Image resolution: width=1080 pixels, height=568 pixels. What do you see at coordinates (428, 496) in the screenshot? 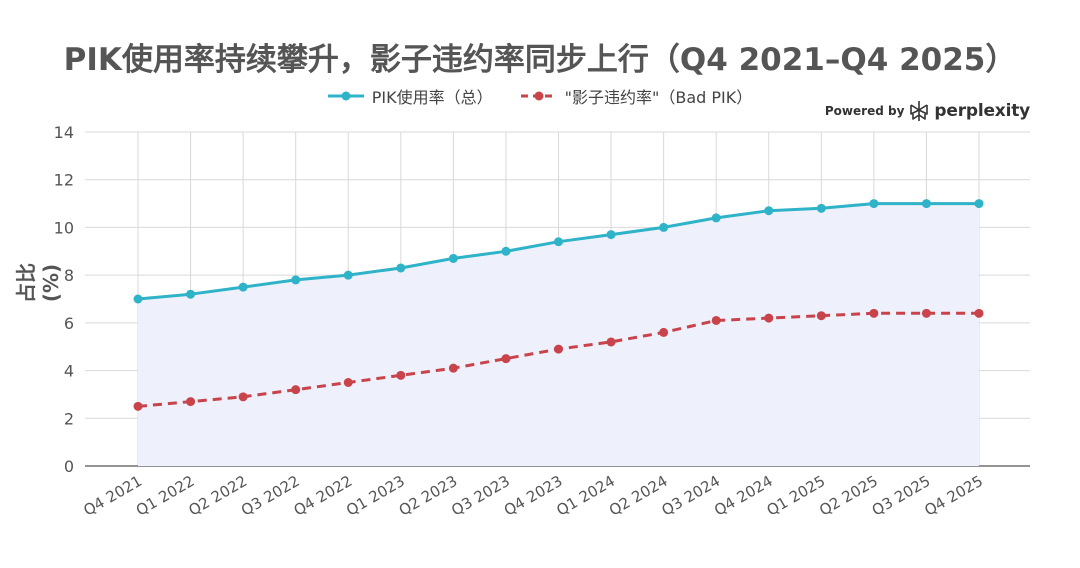
I see `x-tick-label-6: Q2 2023` at bounding box center [428, 496].